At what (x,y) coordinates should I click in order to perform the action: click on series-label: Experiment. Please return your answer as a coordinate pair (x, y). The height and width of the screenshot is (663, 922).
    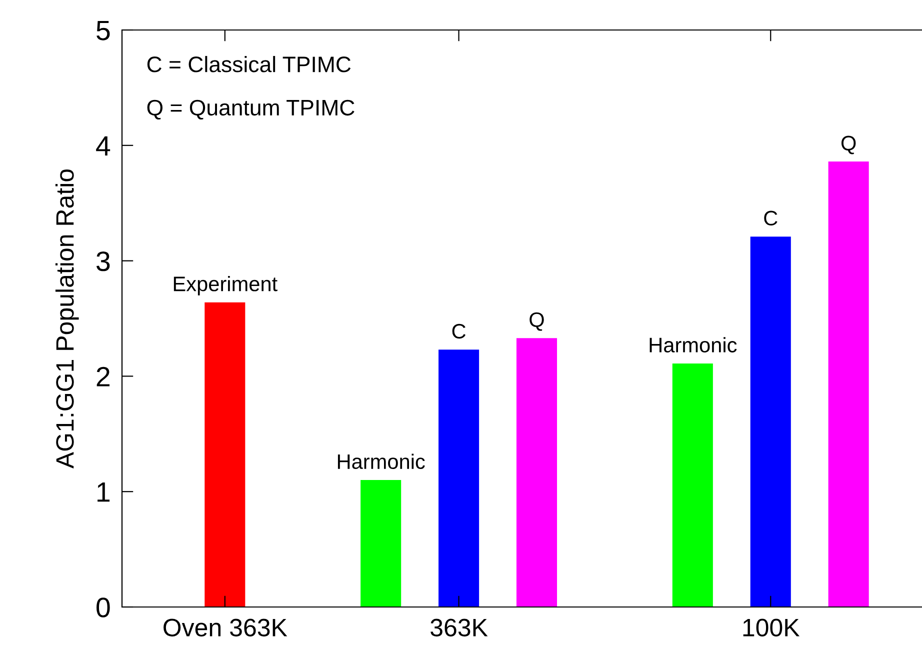
    Looking at the image, I should click on (226, 286).